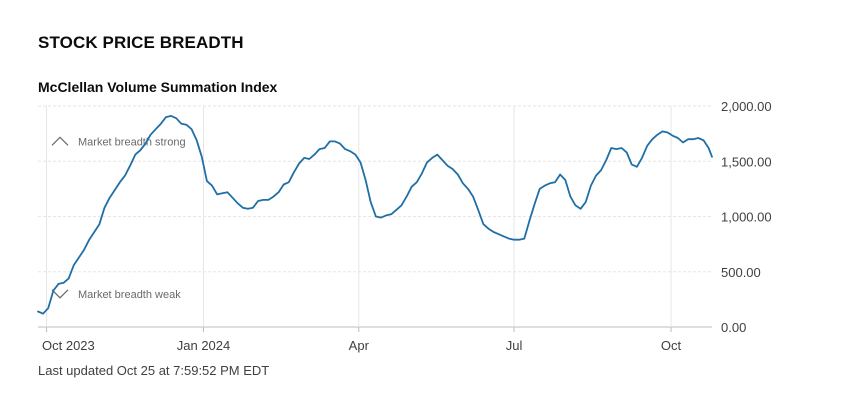 The width and height of the screenshot is (843, 413). Describe the element at coordinates (154, 370) in the screenshot. I see `last-updated-text: Last updated Oct 25 at 7:59:52 PM EDT` at that location.